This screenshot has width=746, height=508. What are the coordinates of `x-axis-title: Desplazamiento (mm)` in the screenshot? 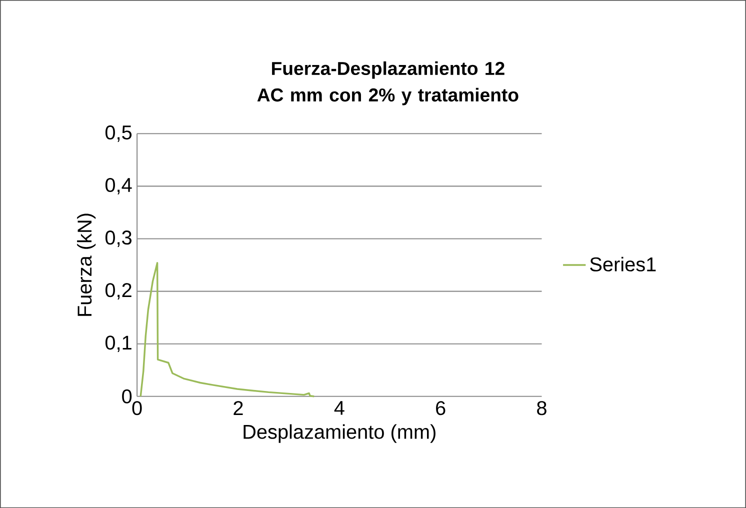 It's located at (340, 433).